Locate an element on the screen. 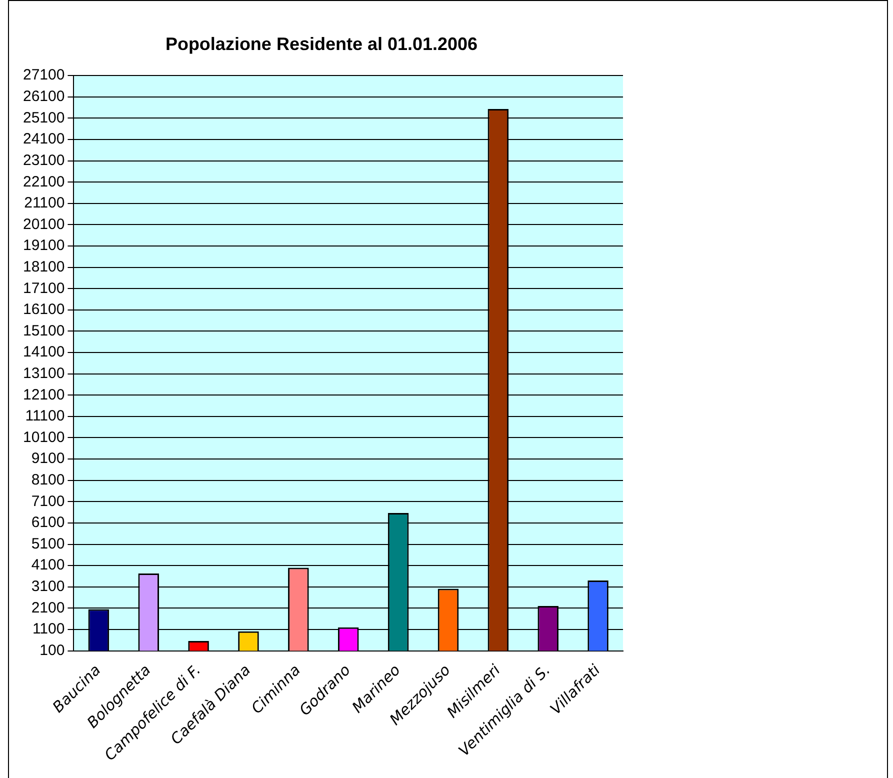 This screenshot has height=778, width=893. y-tick-label: 22100 is located at coordinates (43, 181).